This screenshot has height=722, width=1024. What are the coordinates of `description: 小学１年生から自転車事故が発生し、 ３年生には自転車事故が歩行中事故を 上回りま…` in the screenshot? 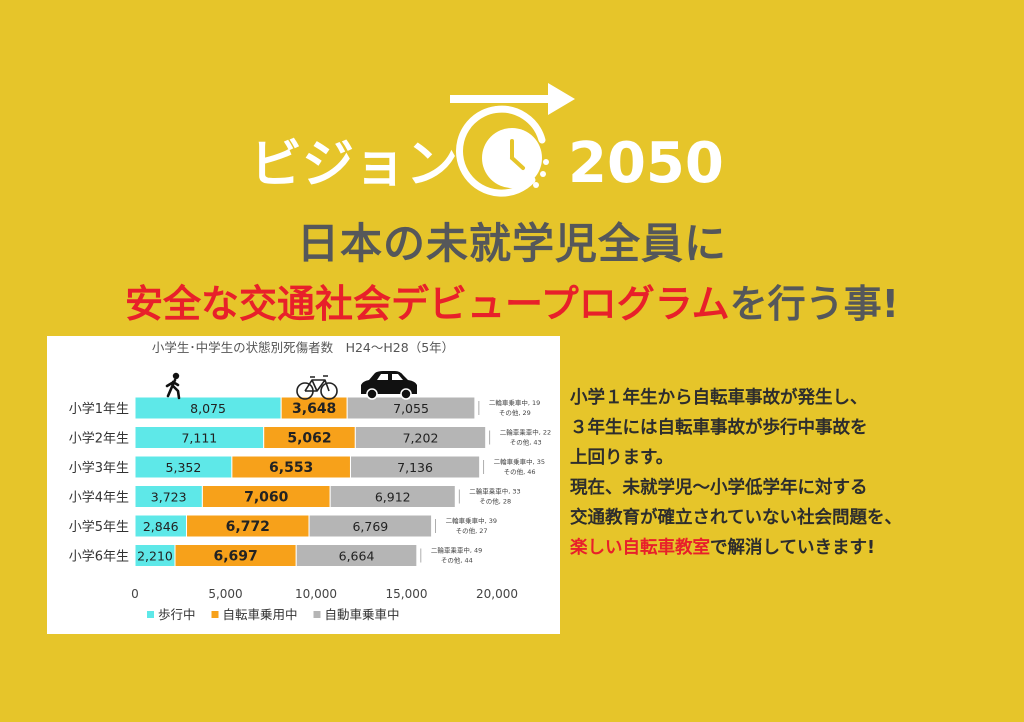 It's located at (795, 473).